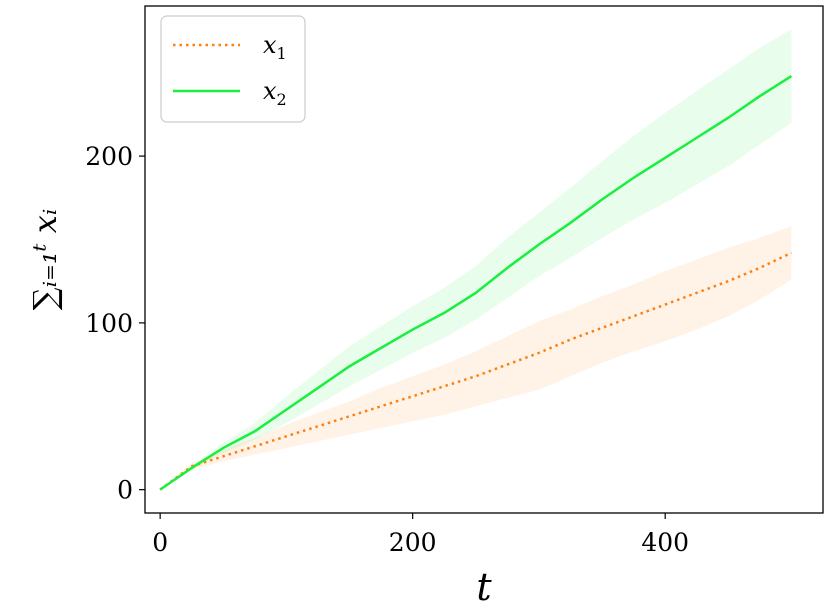  Describe the element at coordinates (484, 585) in the screenshot. I see `x-axis-label: t` at that location.